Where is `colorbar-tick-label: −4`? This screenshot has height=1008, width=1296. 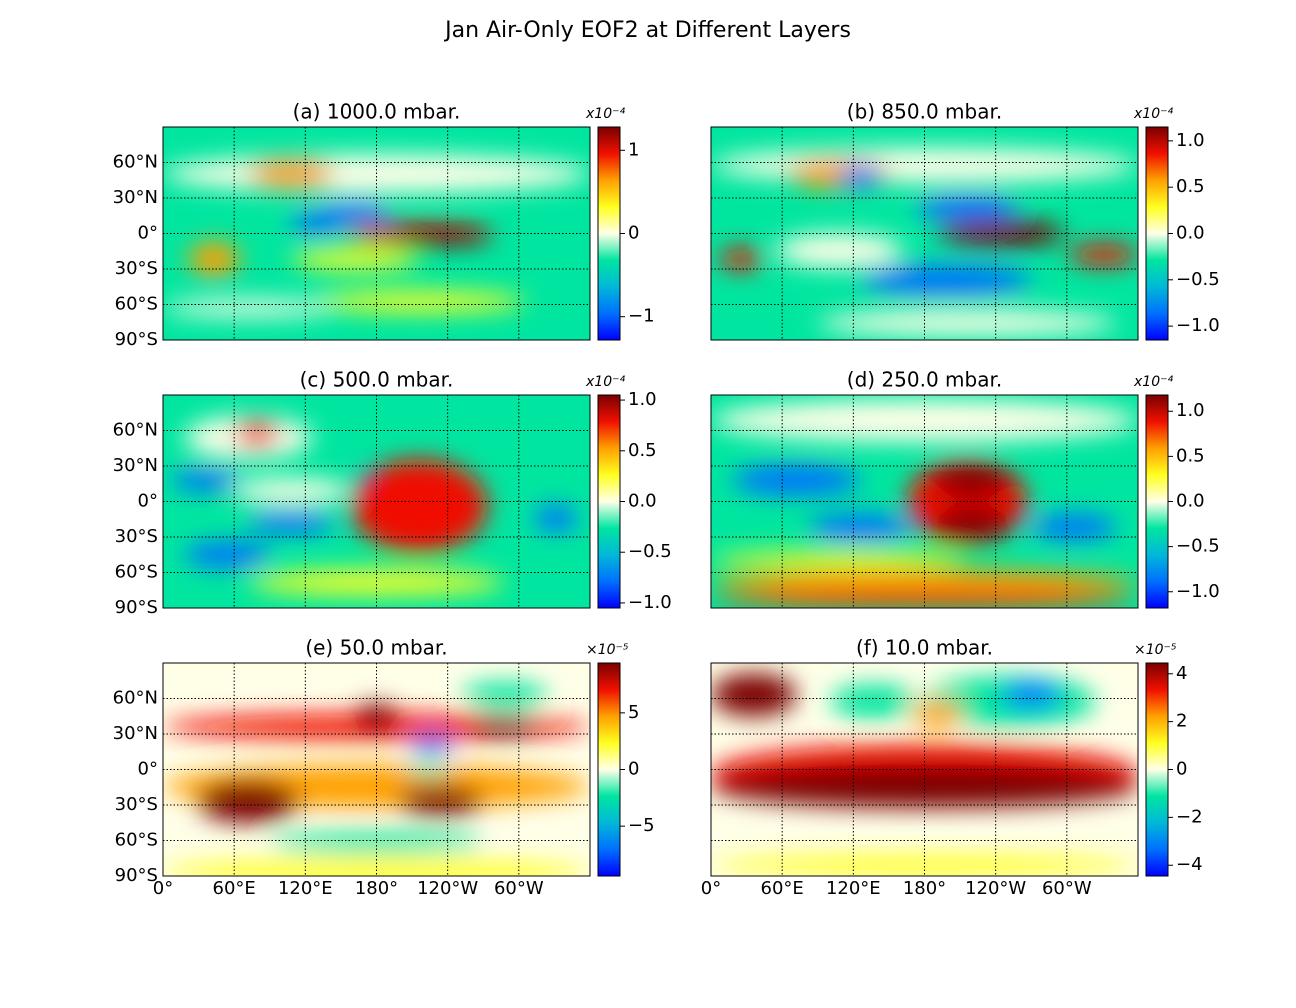 colorbar-tick-label: −4 is located at coordinates (1189, 864).